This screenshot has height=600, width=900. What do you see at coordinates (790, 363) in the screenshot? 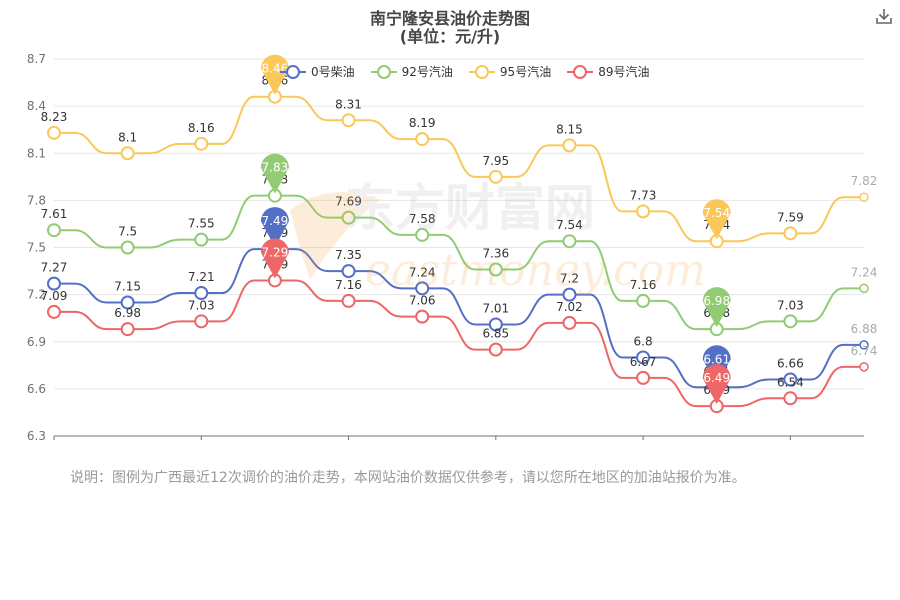
I see `data-label: 6.66` at bounding box center [790, 363].